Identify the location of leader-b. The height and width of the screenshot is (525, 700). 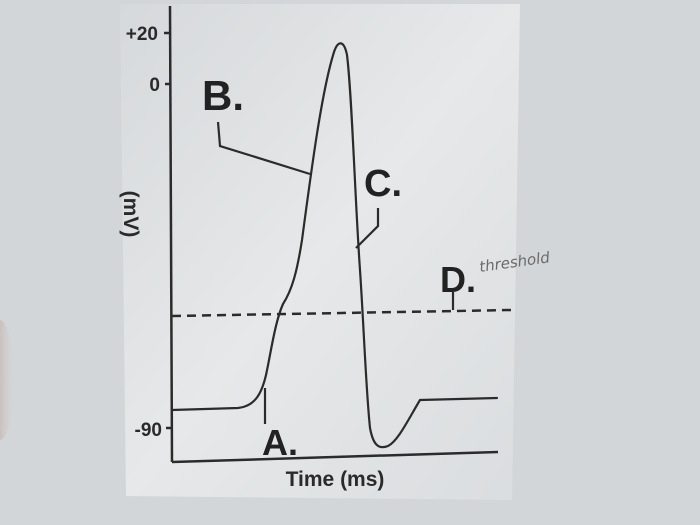
(263, 148).